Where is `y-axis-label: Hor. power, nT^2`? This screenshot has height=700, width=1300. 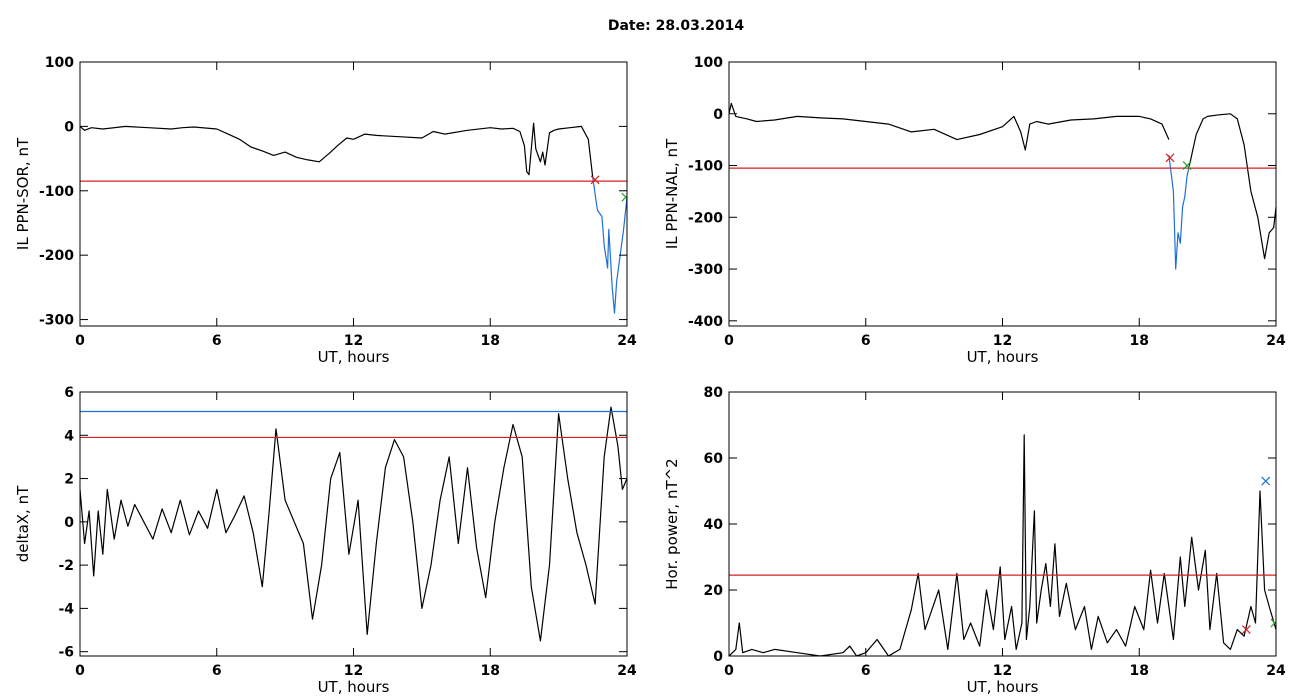
y-axis-label: Hor. power, nT^2 is located at coordinates (672, 523).